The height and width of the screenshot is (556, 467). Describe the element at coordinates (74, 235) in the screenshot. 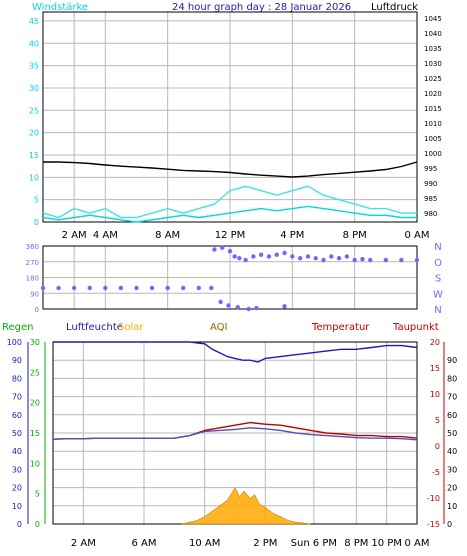

I see `top-x-tick-label: 2 AM` at that location.